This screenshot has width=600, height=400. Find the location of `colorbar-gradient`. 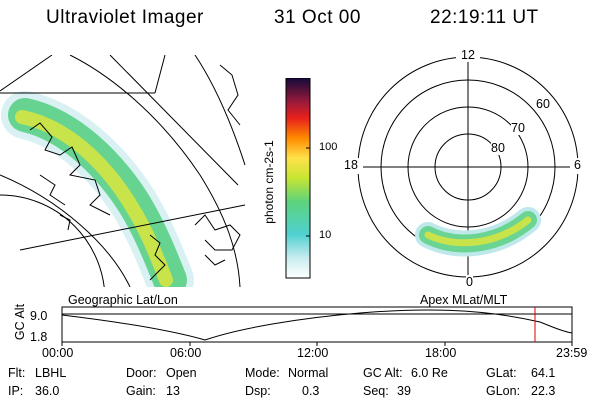

colorbar-gradient is located at coordinates (298, 178).